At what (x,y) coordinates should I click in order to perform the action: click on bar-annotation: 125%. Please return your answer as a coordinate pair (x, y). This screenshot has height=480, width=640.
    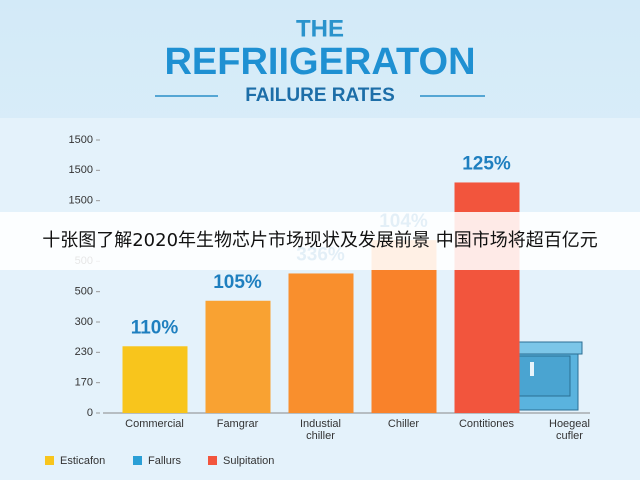
    Looking at the image, I should click on (486, 163).